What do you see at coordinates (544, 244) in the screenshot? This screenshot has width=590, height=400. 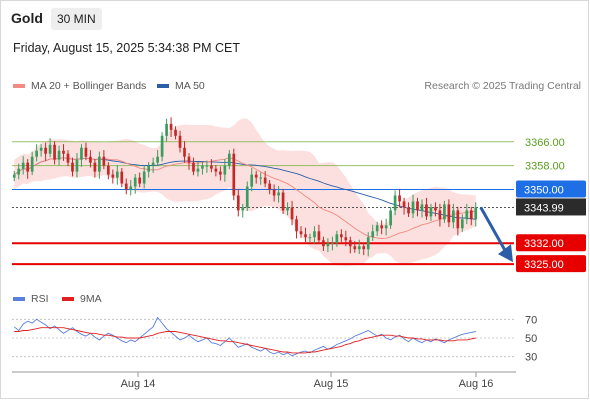 I see `support-label-3332: 3332.00` at bounding box center [544, 244].